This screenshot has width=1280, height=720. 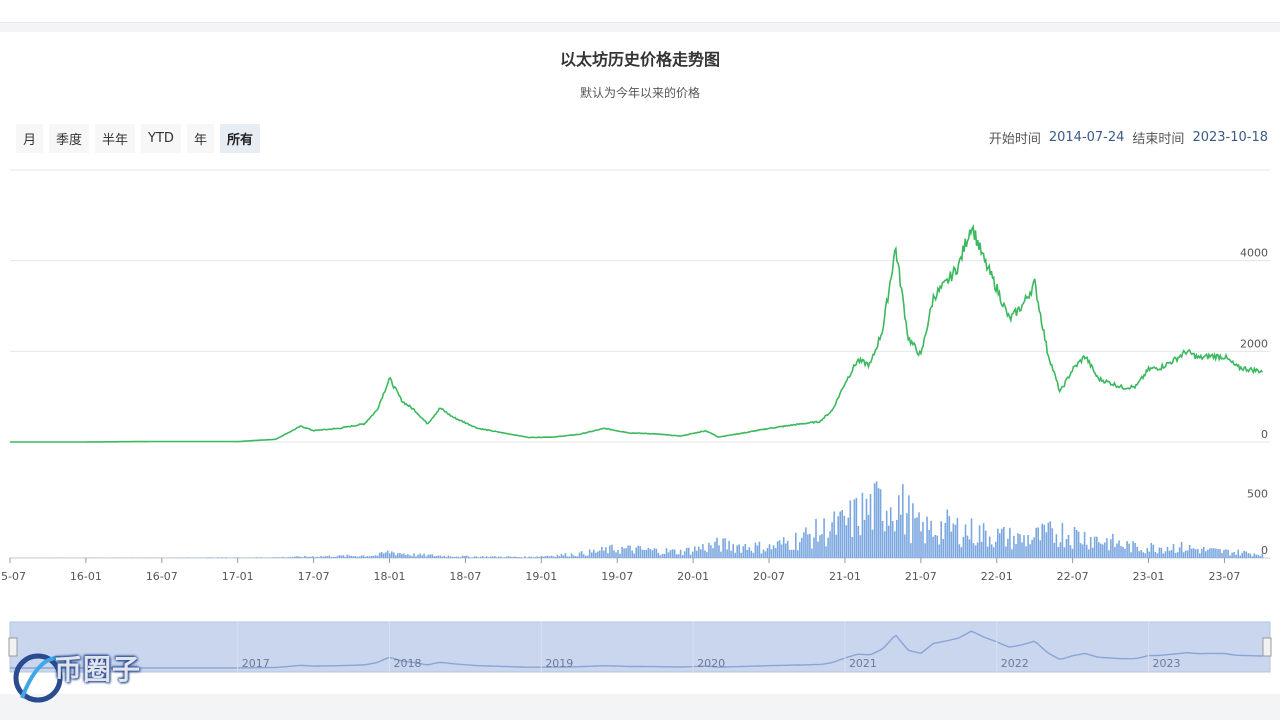 I want to click on navigator-window, so click(x=640, y=647).